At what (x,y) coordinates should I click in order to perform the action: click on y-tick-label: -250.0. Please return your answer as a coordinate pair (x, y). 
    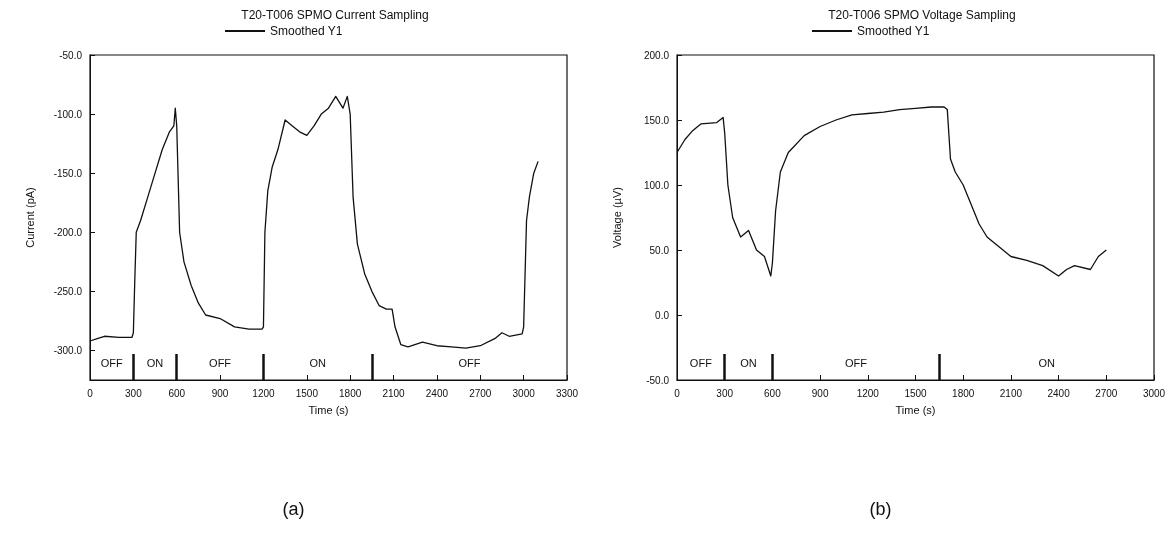
    Looking at the image, I should click on (68, 291).